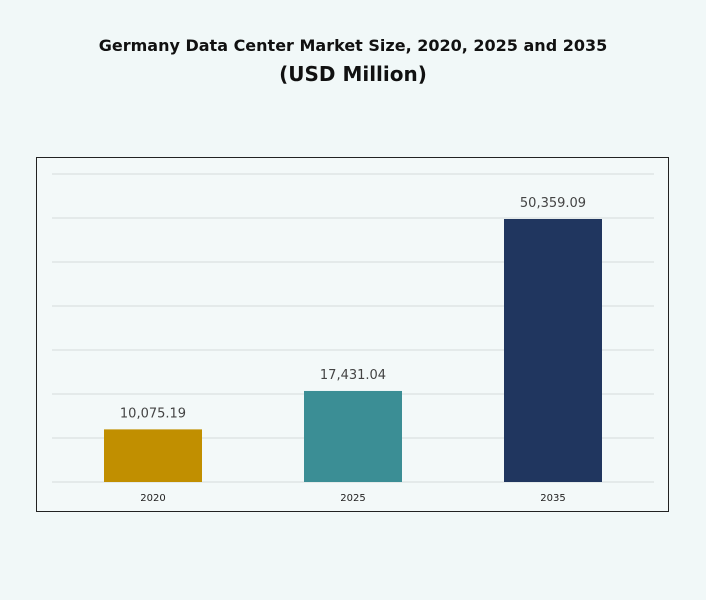  I want to click on bar-2020, so click(153, 455).